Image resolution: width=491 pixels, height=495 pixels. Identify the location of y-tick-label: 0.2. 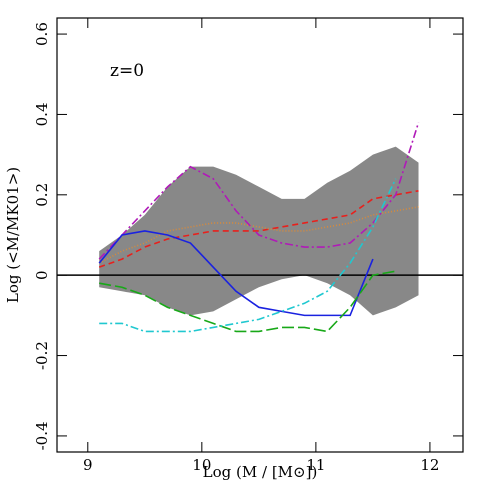
(42, 195).